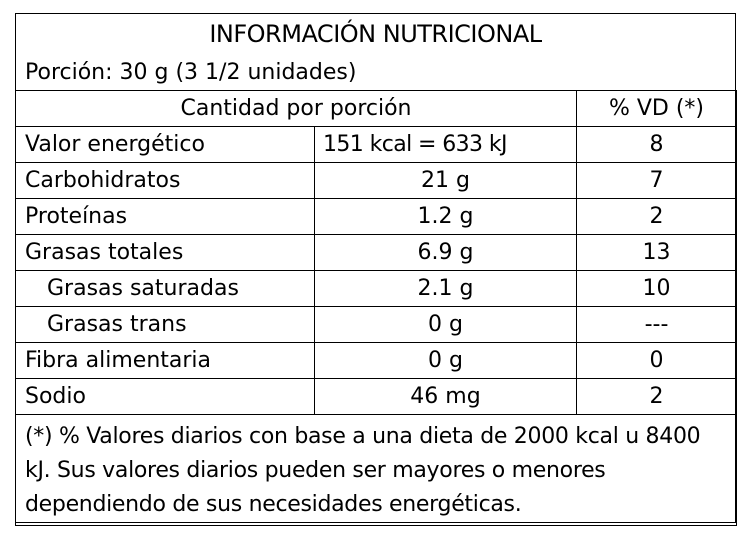  What do you see at coordinates (165, 144) in the screenshot?
I see `nutrient-name: Valor energético` at bounding box center [165, 144].